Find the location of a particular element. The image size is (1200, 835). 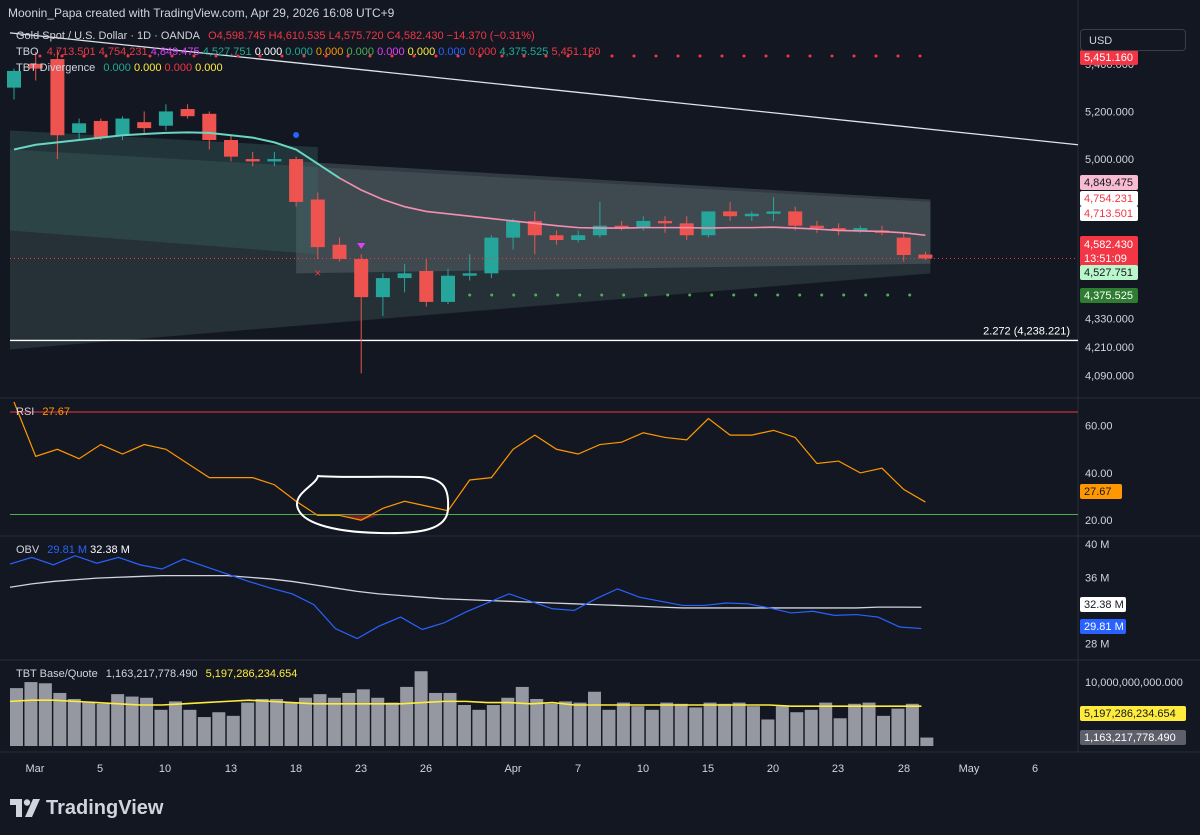

tradingview-logo-icon is located at coordinates (25, 808).